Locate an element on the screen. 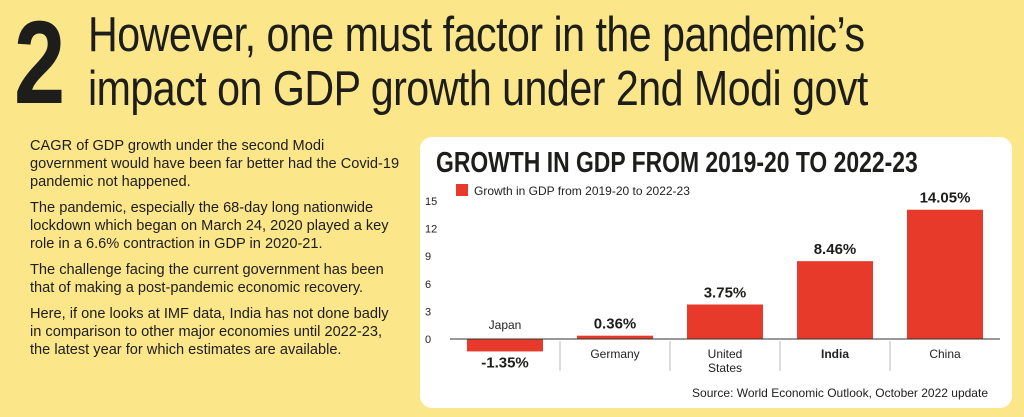 The image size is (1024, 417). legend-swatch is located at coordinates (462, 190).